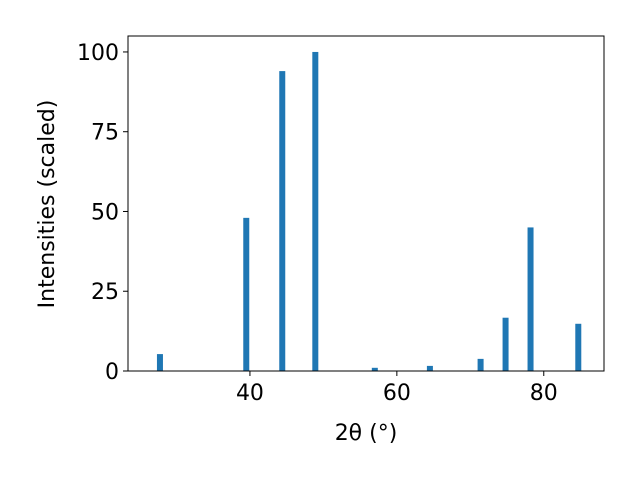 This screenshot has width=640, height=480. I want to click on y-tick-label: 0, so click(112, 372).